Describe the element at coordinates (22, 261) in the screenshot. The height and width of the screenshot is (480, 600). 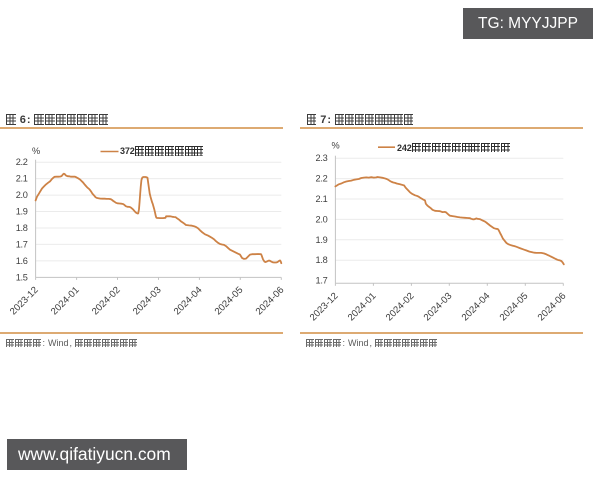
I see `svg-text: 1.6` at that location.